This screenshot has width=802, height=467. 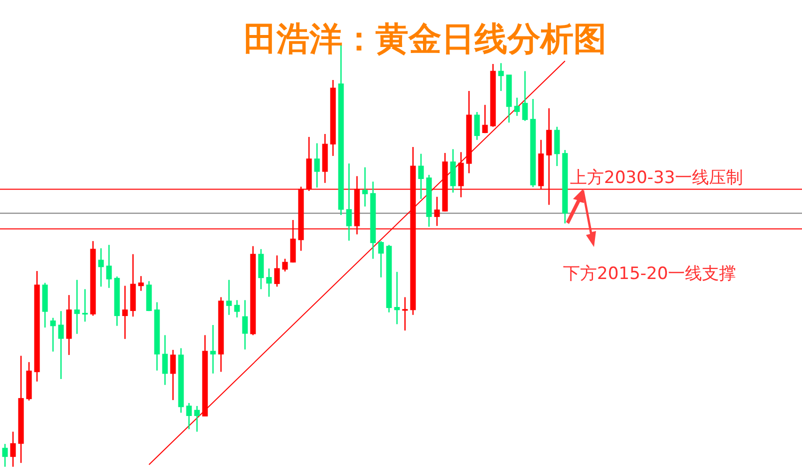 I want to click on chart-title: 田浩洋：黄金日线分析图, so click(x=425, y=38).